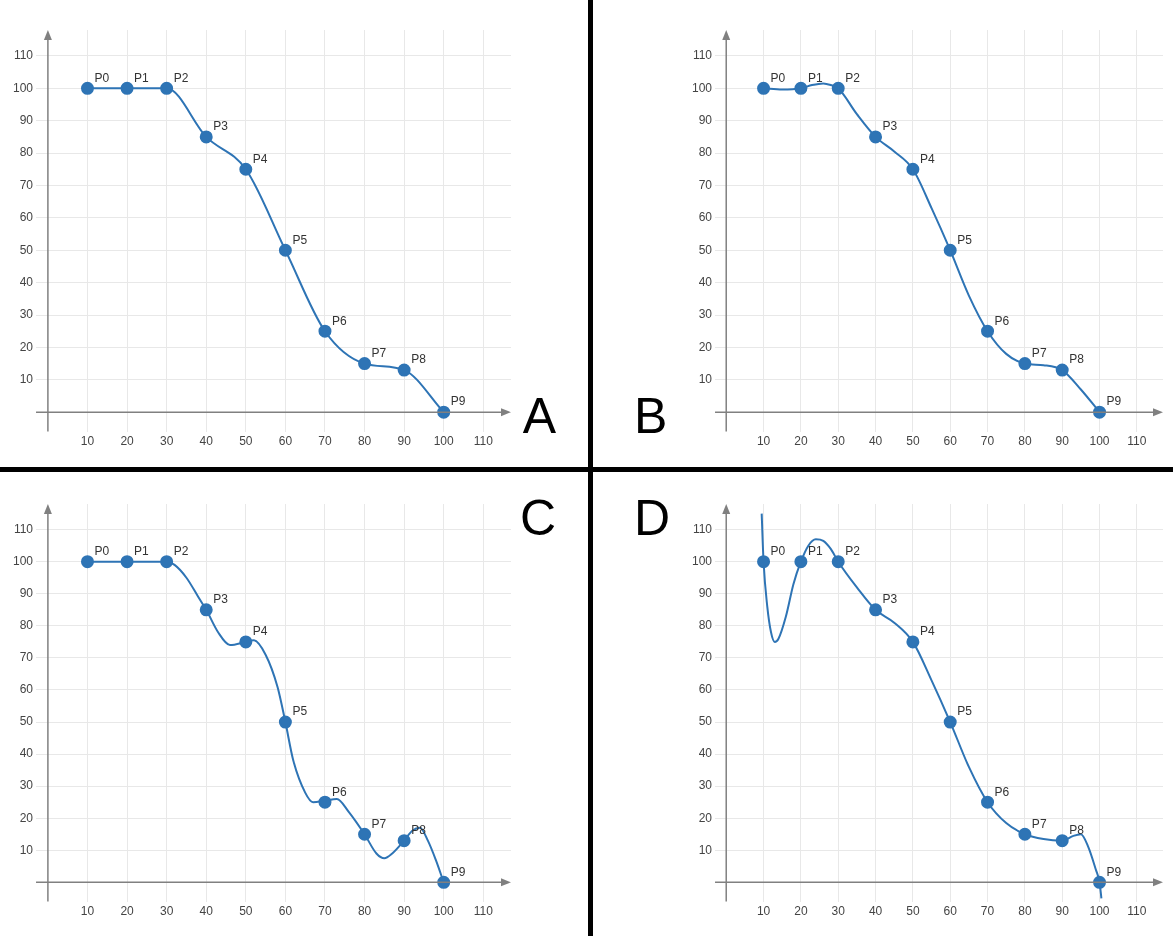 The width and height of the screenshot is (1173, 936). I want to click on x-tick-label: 30, so click(166, 441).